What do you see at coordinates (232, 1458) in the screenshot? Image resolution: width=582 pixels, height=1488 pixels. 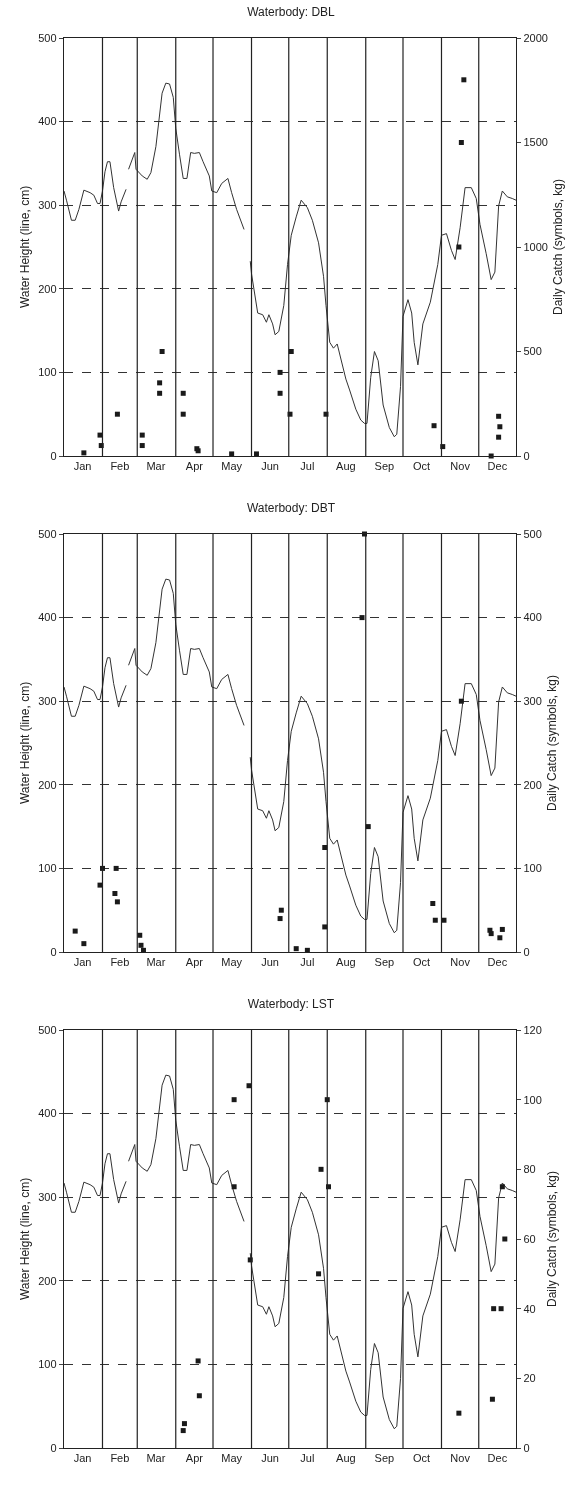 I see `x-tick-label: May` at bounding box center [232, 1458].